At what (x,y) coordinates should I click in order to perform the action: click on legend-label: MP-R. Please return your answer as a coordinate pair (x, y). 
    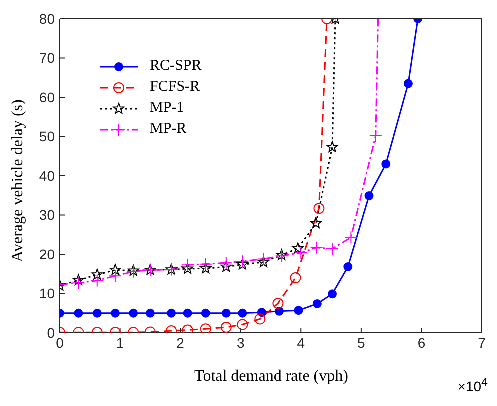
    Looking at the image, I should click on (168, 129).